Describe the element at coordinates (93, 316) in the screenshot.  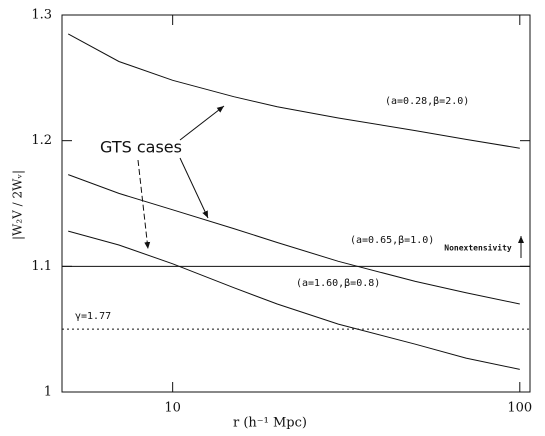
I see `reference-label: γ=1.77` at that location.